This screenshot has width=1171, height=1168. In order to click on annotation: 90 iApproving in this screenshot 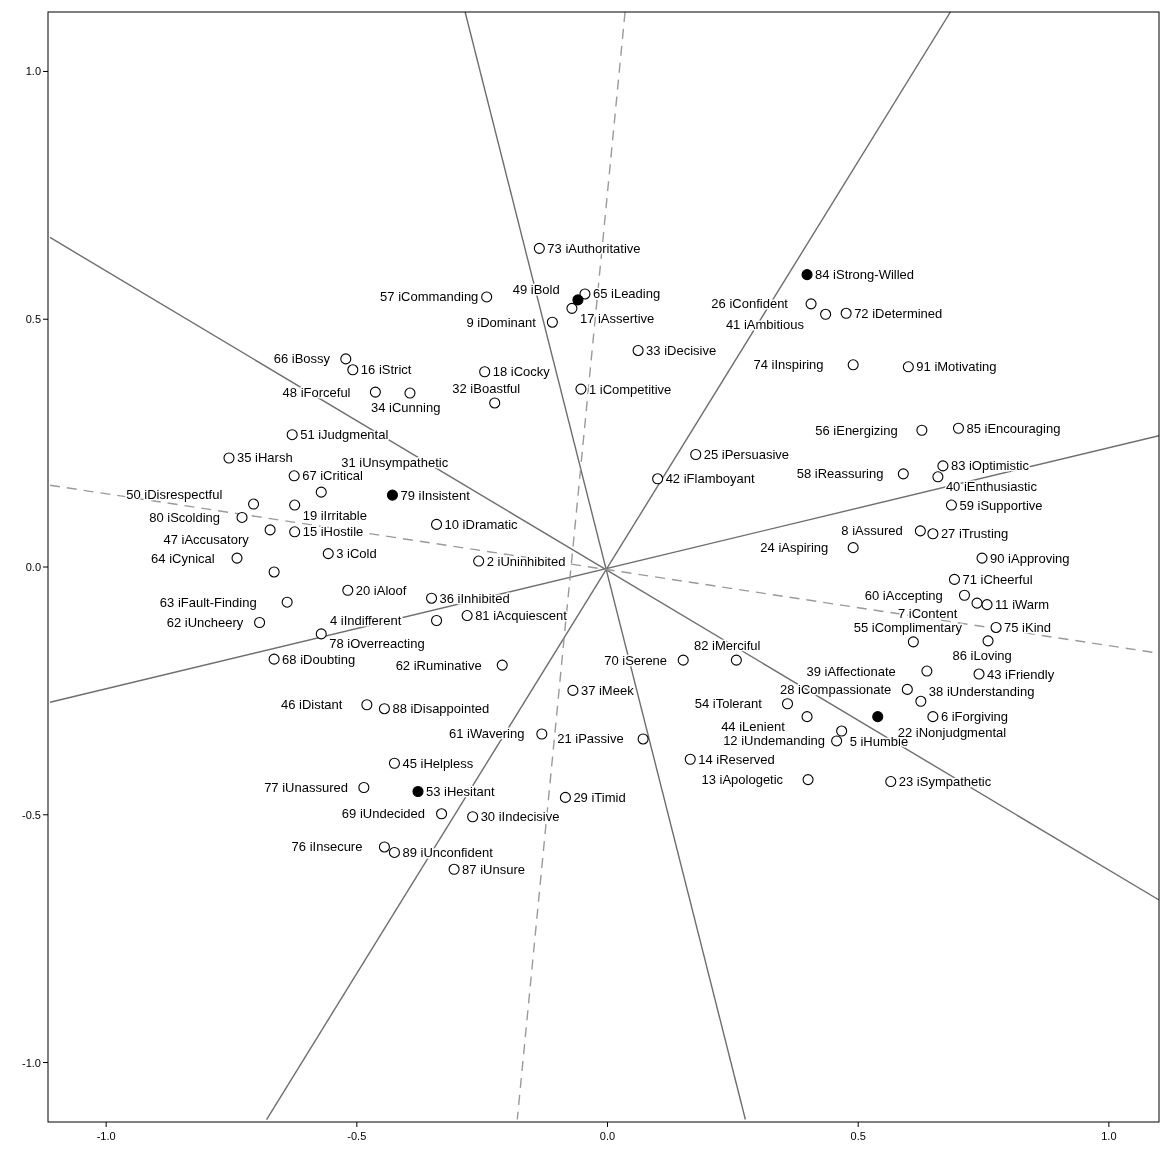, I will do `click(1030, 558)`.